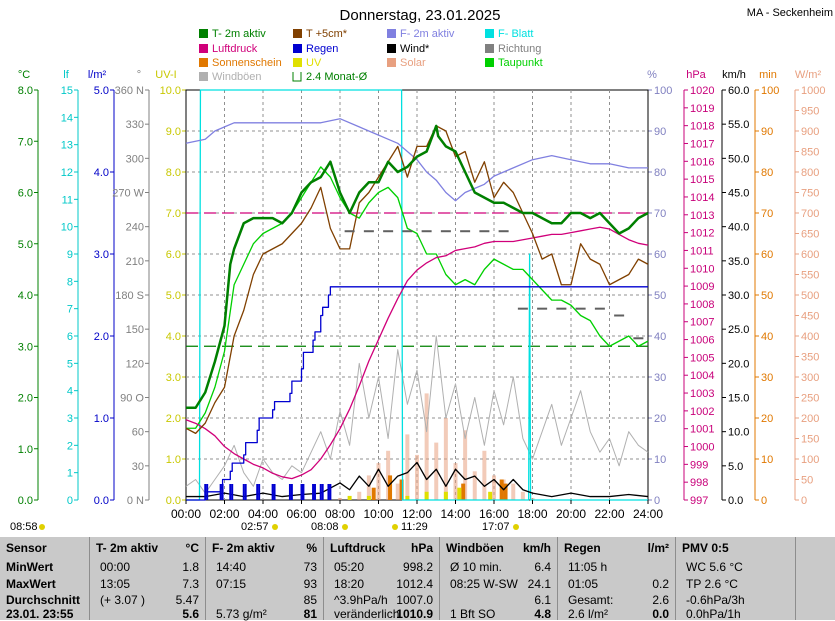 This screenshot has height=621, width=835. Describe the element at coordinates (31, 584) in the screenshot. I see `table-cell-label: MaxWert` at that location.